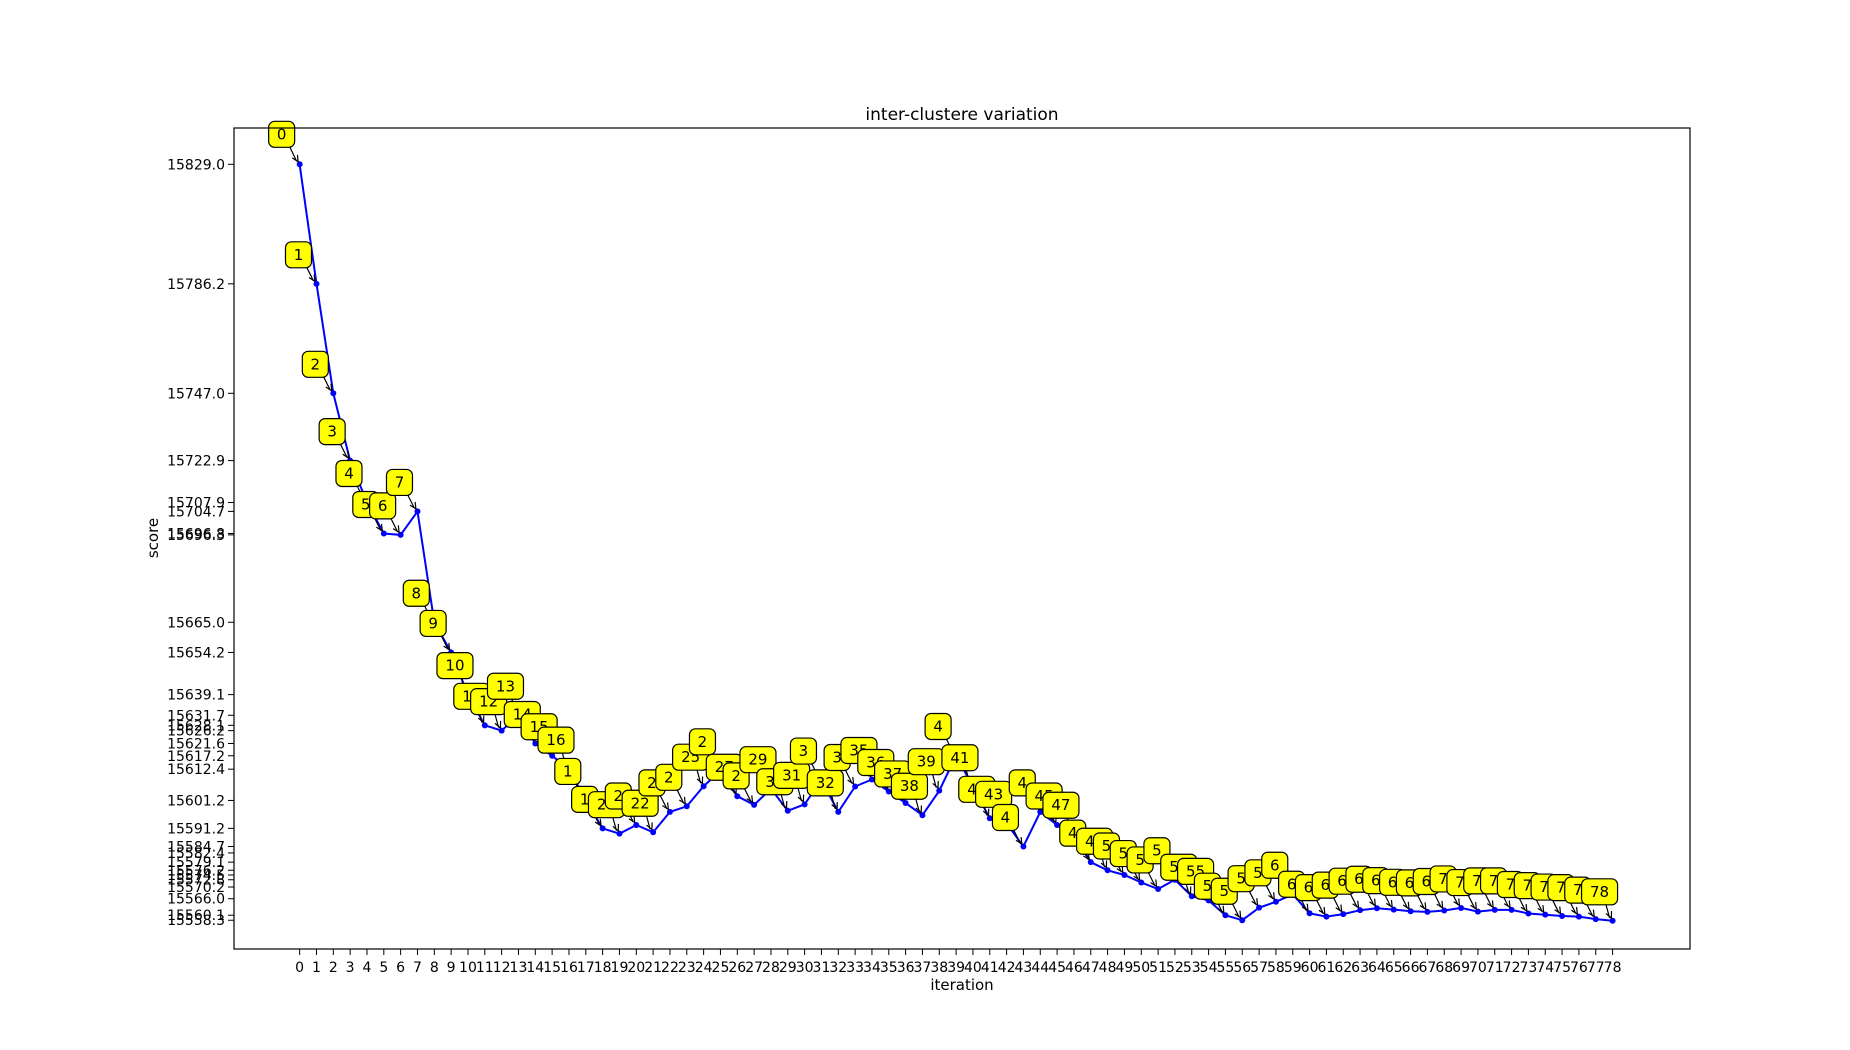  I want to click on x-tick-label: 52, so click(1175, 968).